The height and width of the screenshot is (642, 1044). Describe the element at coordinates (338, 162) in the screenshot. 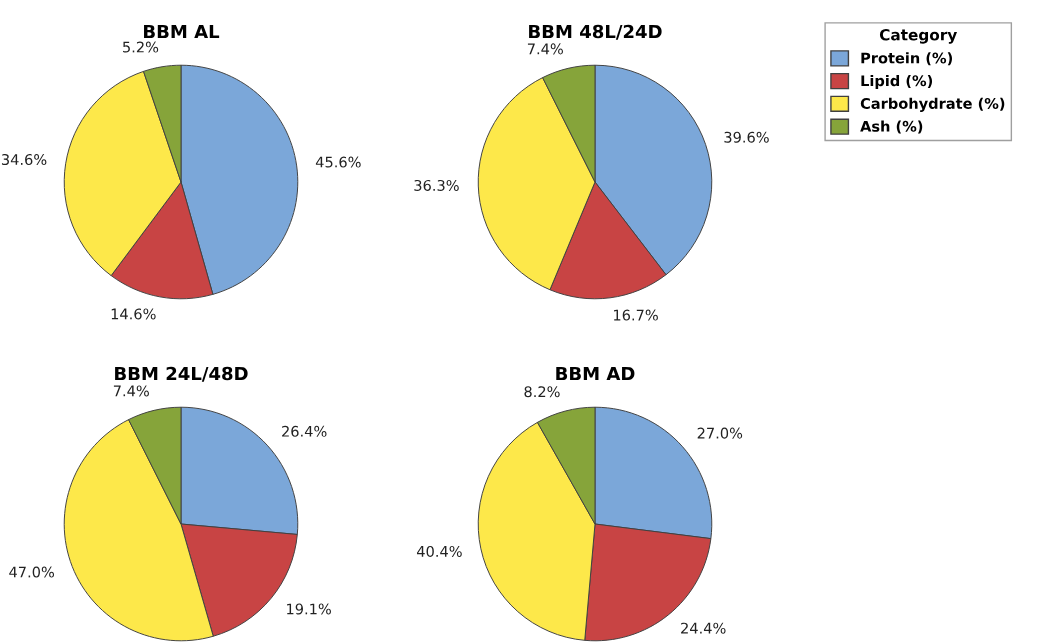

I see `data-label: 45.6%` at that location.